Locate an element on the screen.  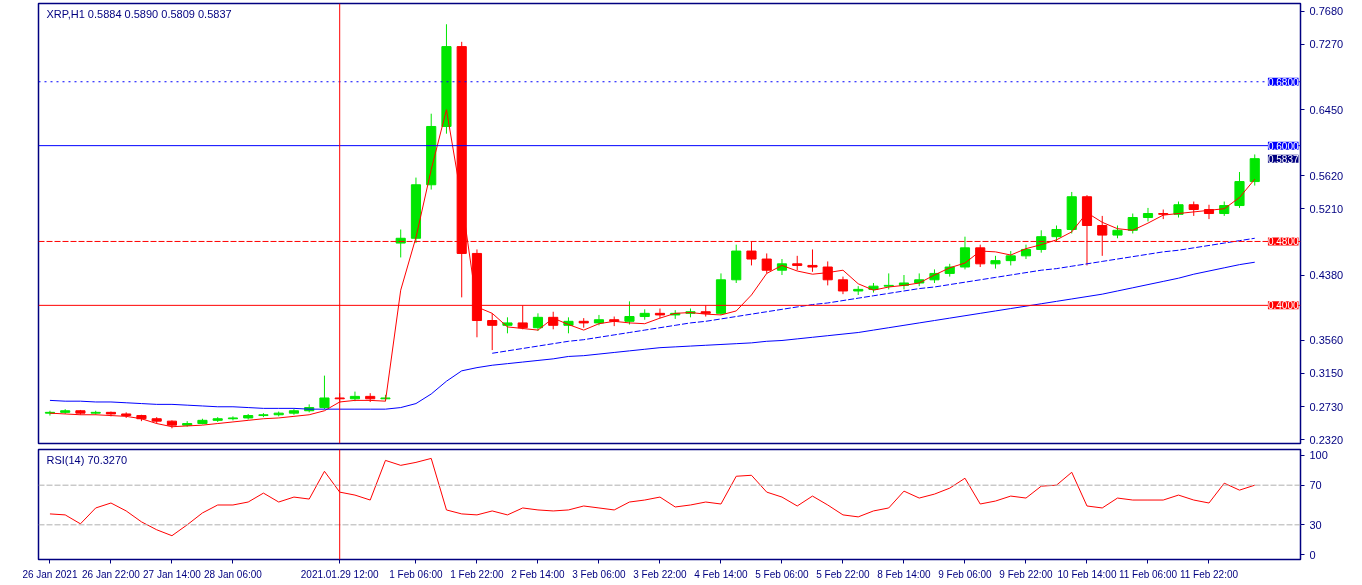
x-tick-label: 10 Feb 14:00 is located at coordinates (1087, 574).